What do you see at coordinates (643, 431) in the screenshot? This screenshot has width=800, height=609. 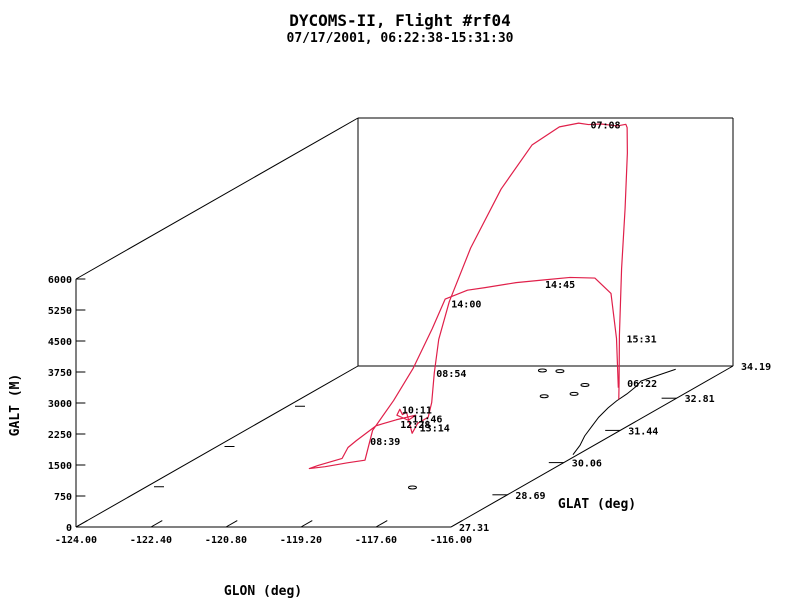 I see `y-tick-label: 31.44` at bounding box center [643, 431].